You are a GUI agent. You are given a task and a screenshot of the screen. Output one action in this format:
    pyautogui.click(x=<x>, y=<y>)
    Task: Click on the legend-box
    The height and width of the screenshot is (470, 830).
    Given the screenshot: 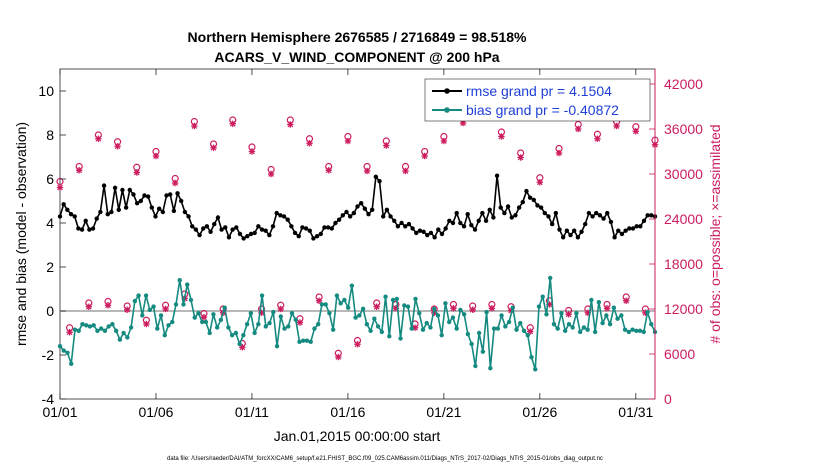 What is the action you would take?
    pyautogui.click(x=537, y=100)
    